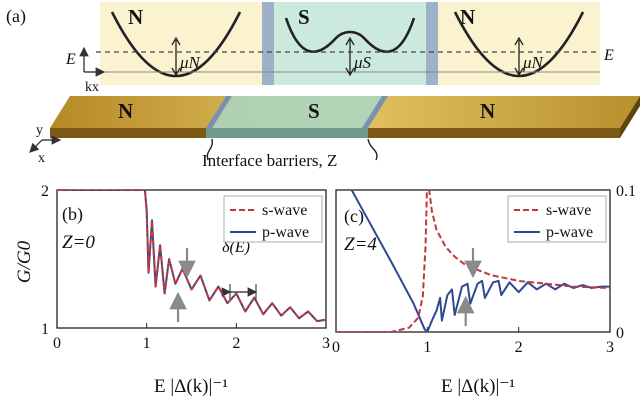 Image resolution: width=642 pixels, height=405 pixels. Describe the element at coordinates (354, 216) in the screenshot. I see `panel-label-c: (c)` at that location.